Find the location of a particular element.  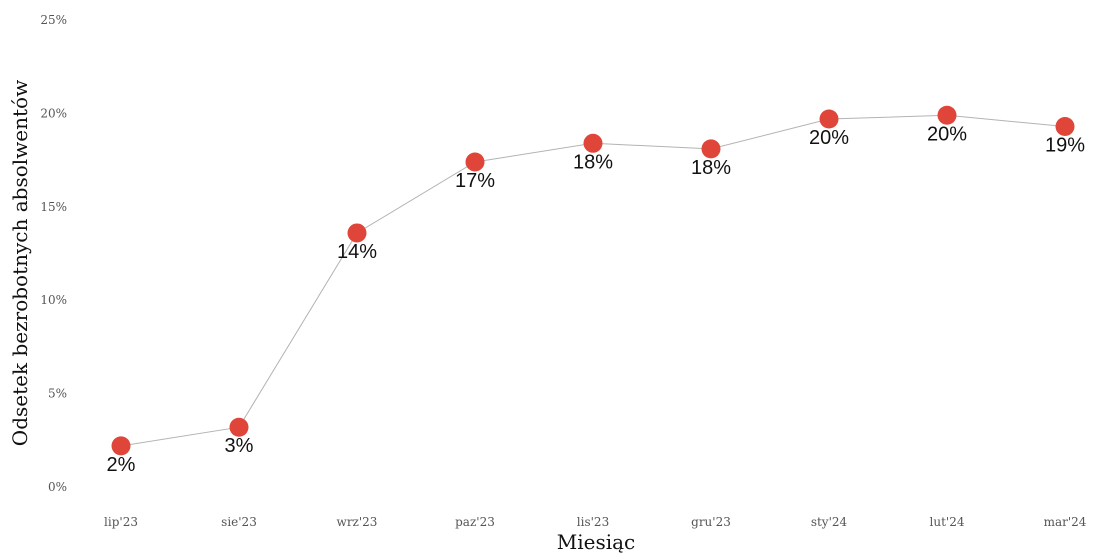

data-label: 19% is located at coordinates (1065, 145).